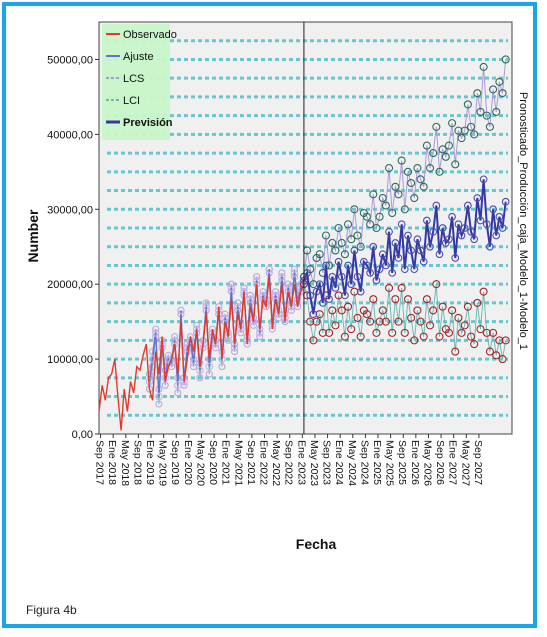 Image resolution: width=547 pixels, height=637 pixels. I want to click on x-tick-label: Ene 2020, so click(188, 462).